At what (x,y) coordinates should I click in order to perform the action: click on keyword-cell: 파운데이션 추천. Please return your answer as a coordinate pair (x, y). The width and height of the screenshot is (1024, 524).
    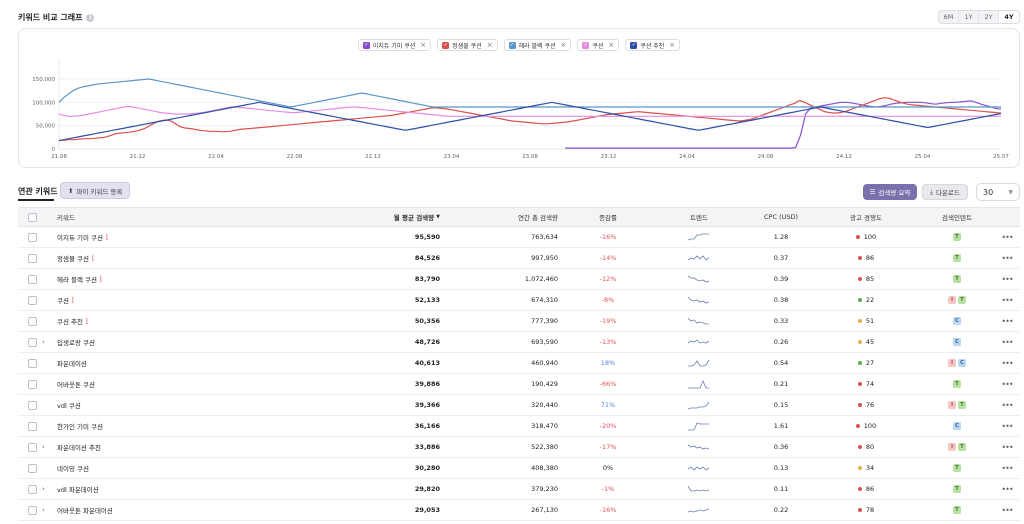
    Looking at the image, I should click on (79, 447).